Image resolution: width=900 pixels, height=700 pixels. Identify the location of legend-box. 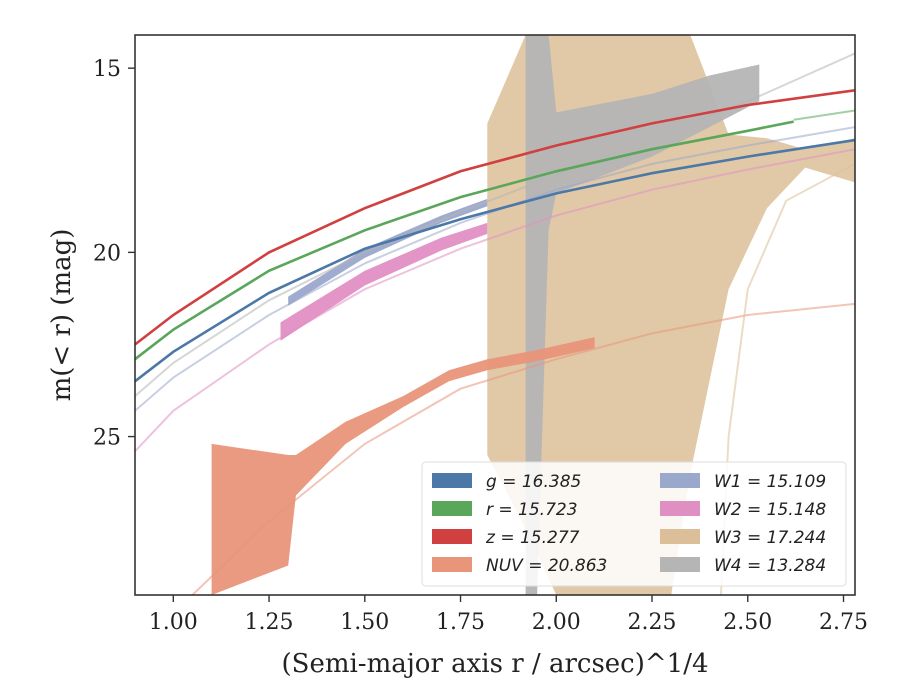
(634, 524).